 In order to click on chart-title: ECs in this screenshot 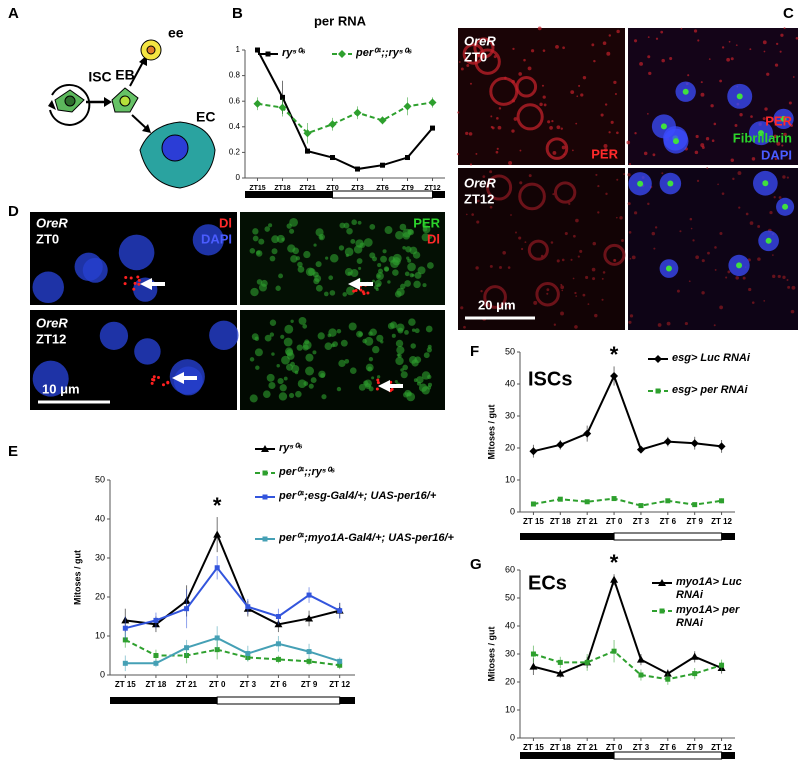, I will do `click(547, 583)`.